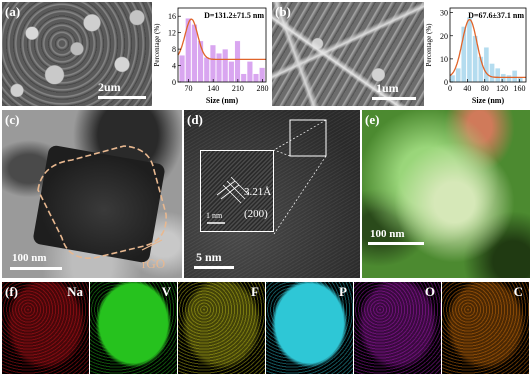 The image size is (531, 375). What do you see at coordinates (348, 54) in the screenshot?
I see `panel-b-sem: (b) 1um` at bounding box center [348, 54].